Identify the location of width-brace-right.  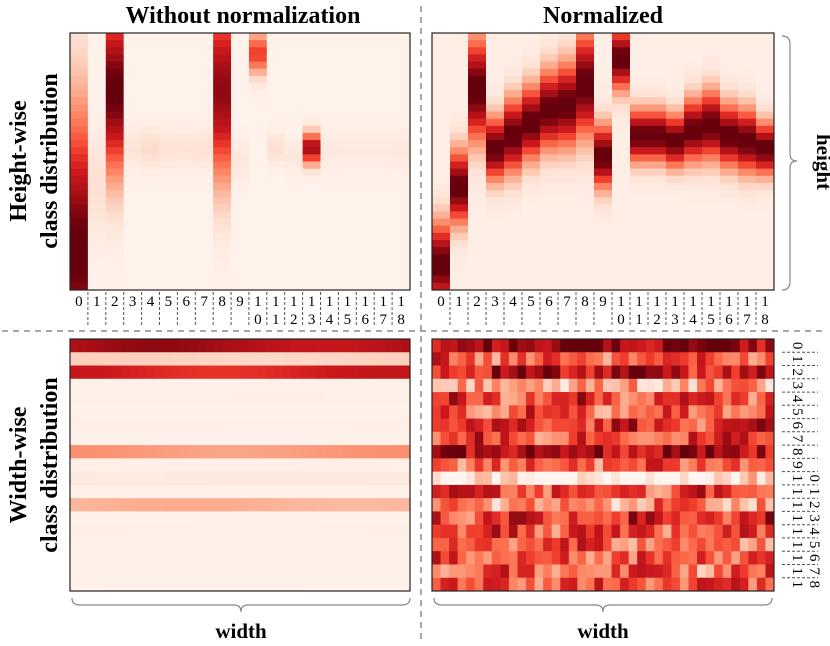
(603, 605).